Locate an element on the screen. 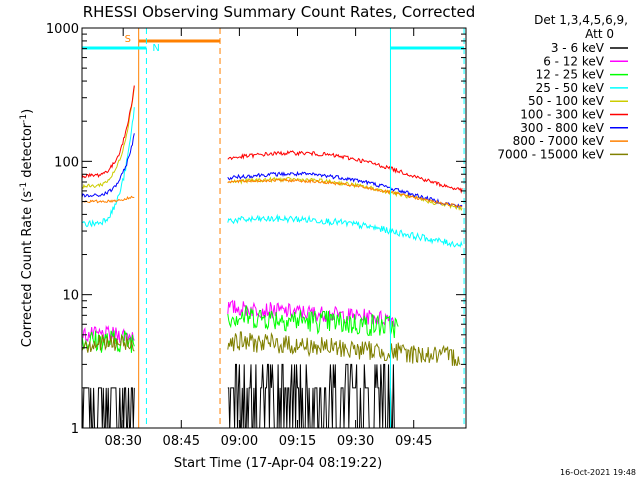  y-axis-label-main: Corrected Count Rate (s is located at coordinates (27, 269).